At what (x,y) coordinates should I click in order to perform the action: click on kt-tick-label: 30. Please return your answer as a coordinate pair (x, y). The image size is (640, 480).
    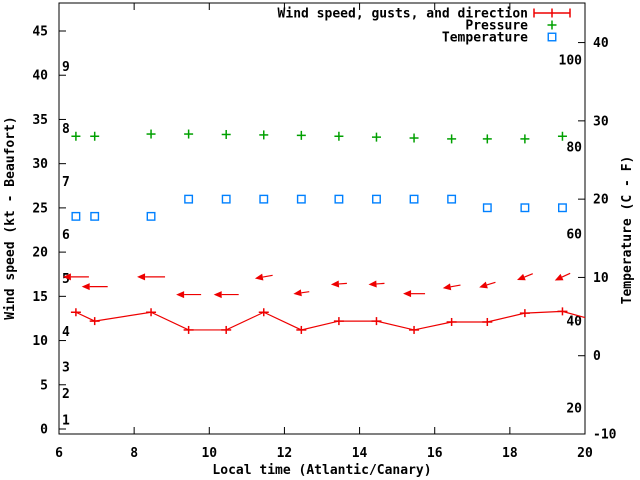
    Looking at the image, I should click on (40, 164).